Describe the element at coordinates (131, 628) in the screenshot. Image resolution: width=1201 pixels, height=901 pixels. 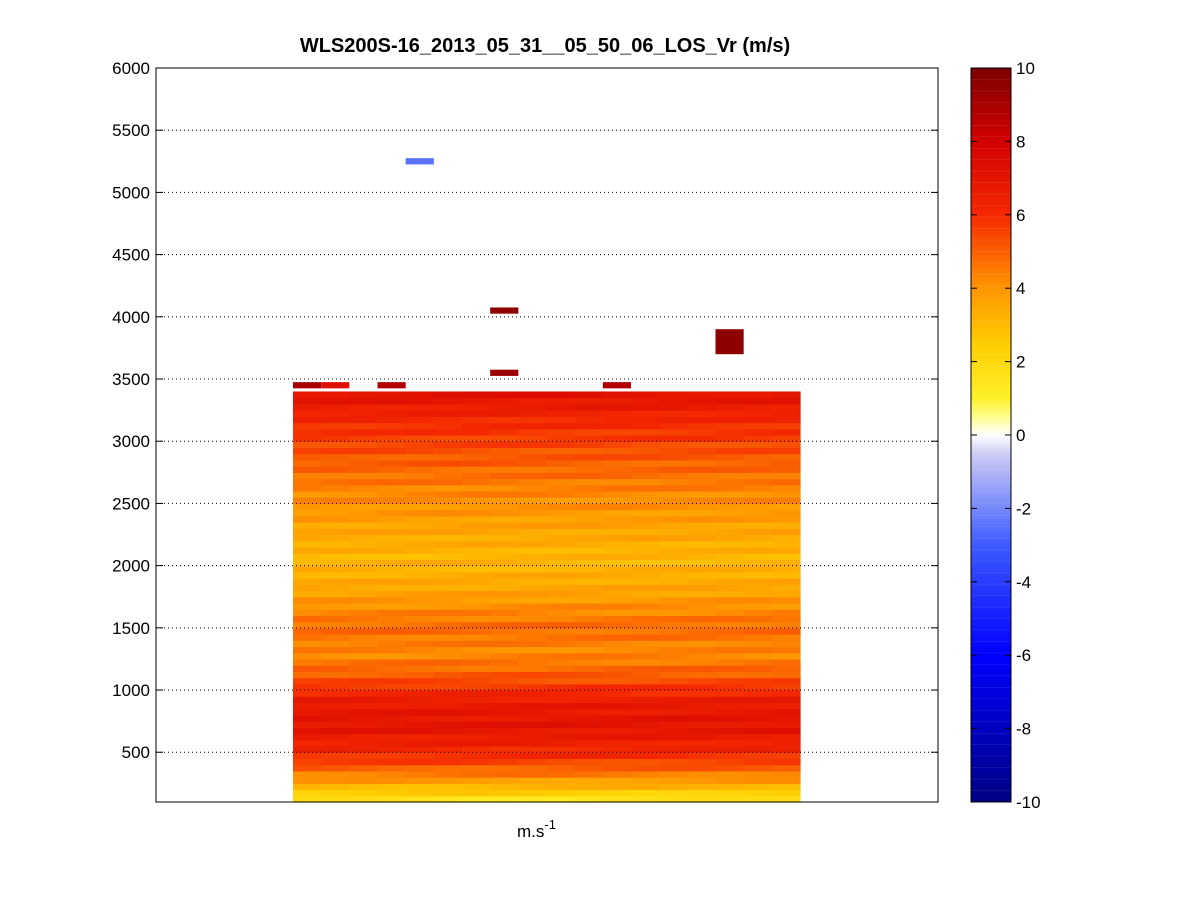
I see `y-tick-label: 1500` at that location.